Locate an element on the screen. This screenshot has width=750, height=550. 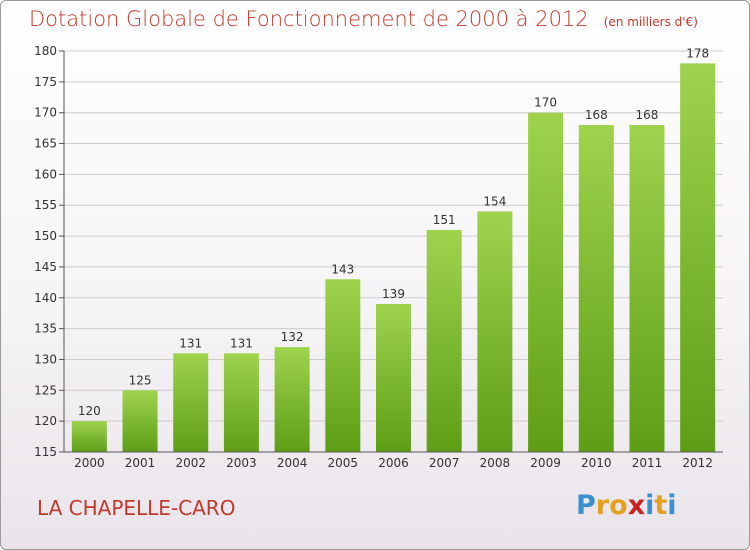
y-tick-label: 160 is located at coordinates (45, 174).